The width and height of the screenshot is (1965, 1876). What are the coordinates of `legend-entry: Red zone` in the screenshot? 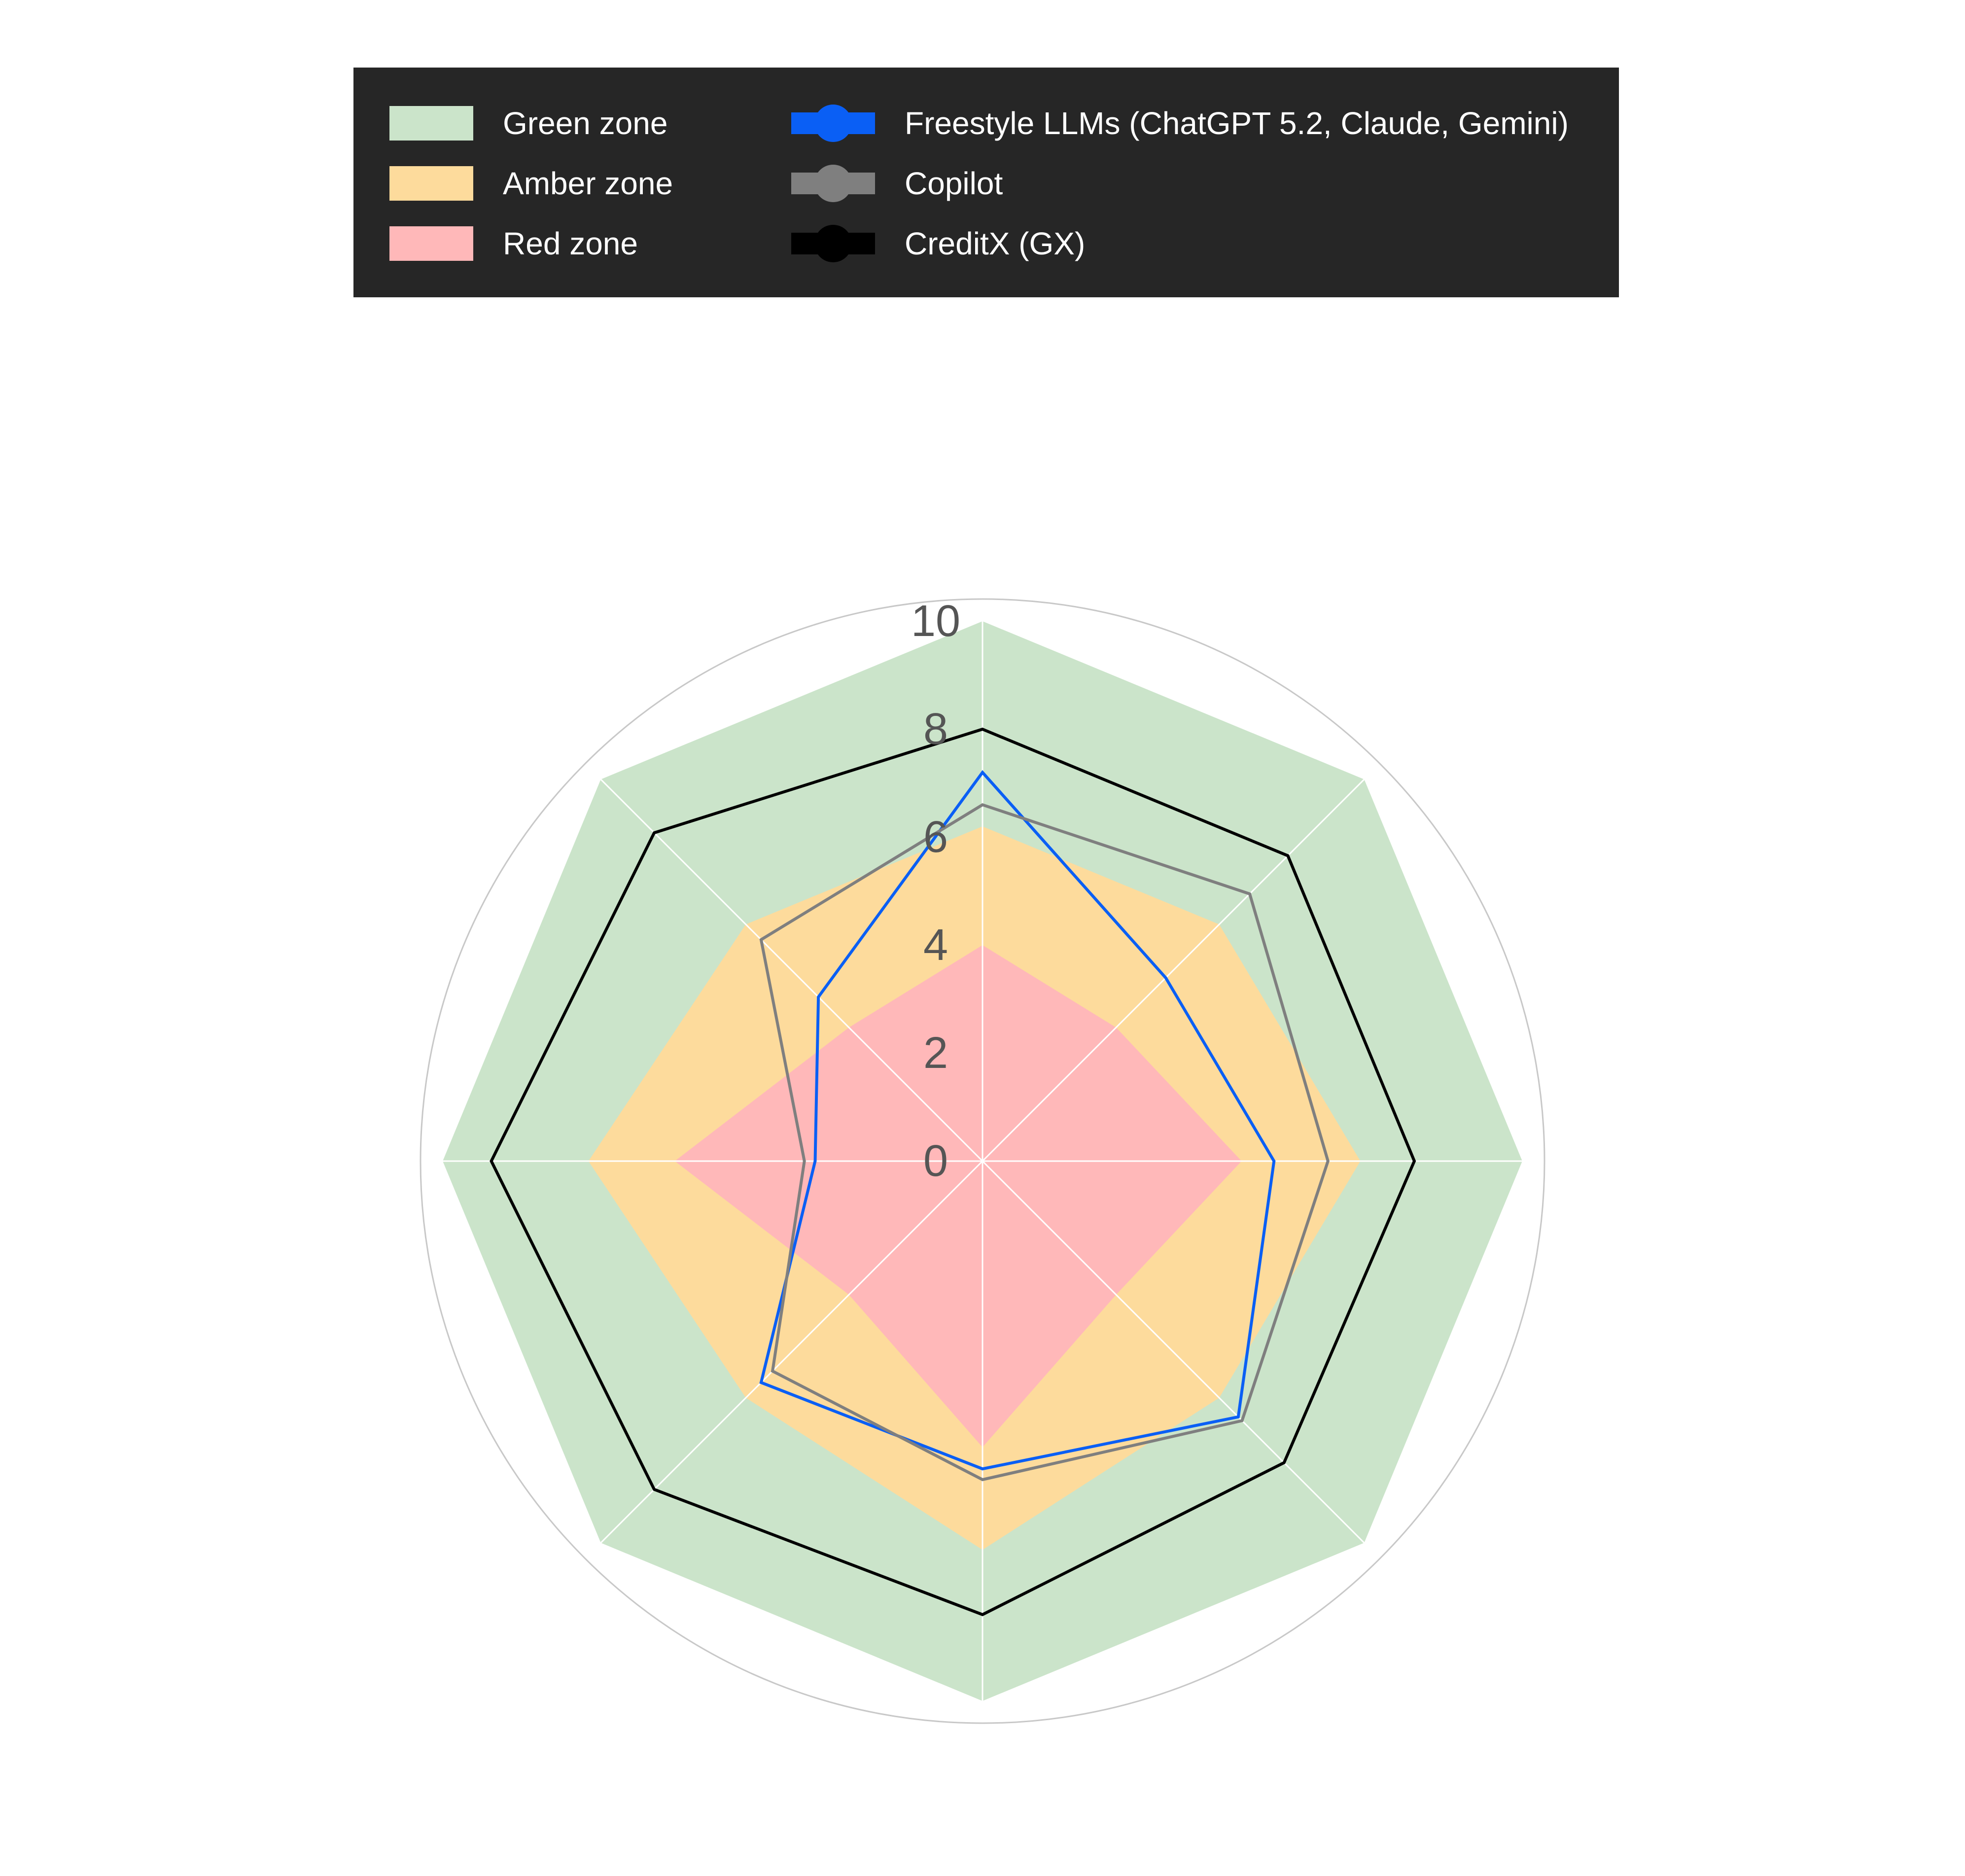 It's located at (513, 244).